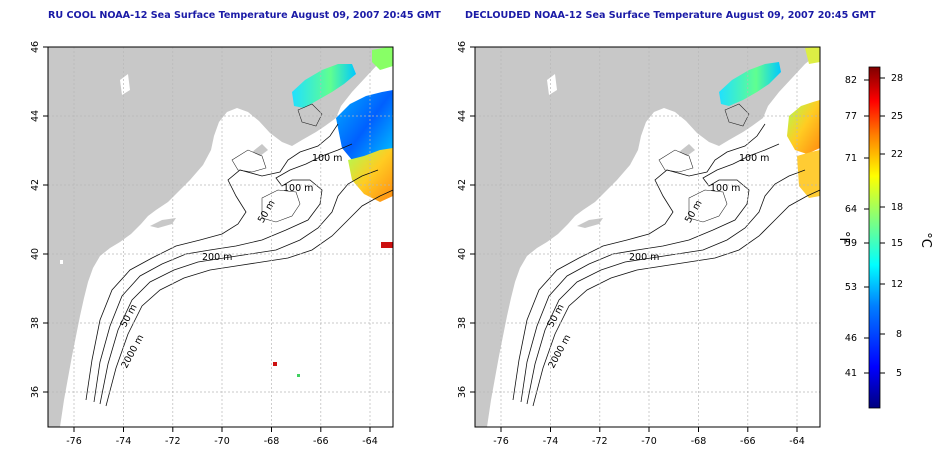 The height and width of the screenshot is (475, 950). What do you see at coordinates (35, 254) in the screenshot?
I see `left-lat-tick: 40` at bounding box center [35, 254].